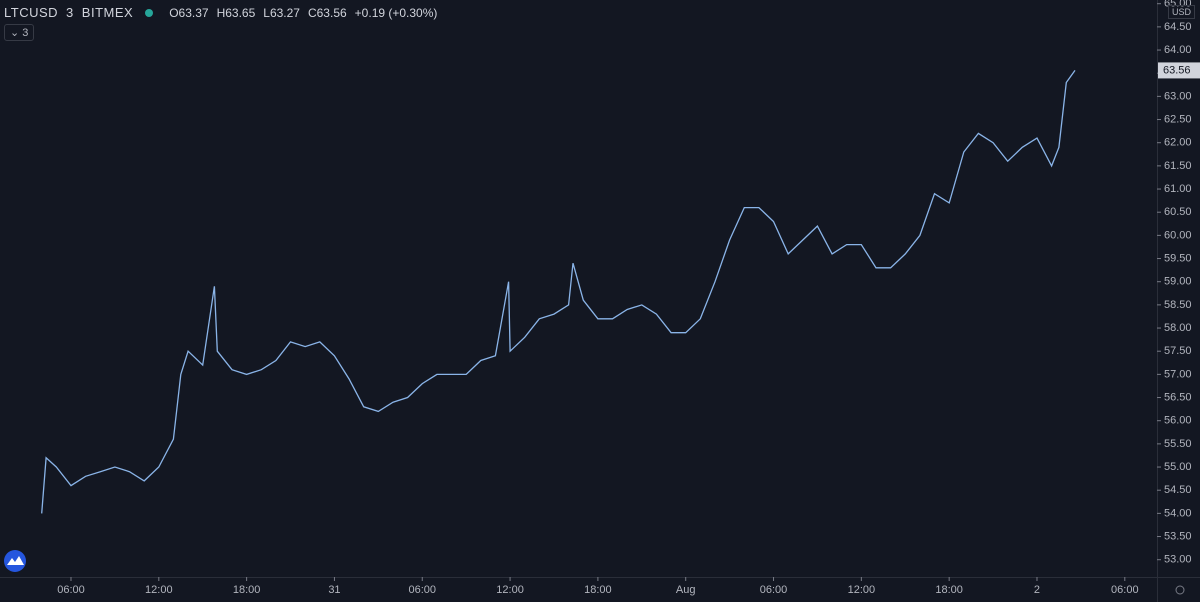 The height and width of the screenshot is (602, 1200). What do you see at coordinates (70, 12) in the screenshot?
I see `interval-label: 3` at bounding box center [70, 12].